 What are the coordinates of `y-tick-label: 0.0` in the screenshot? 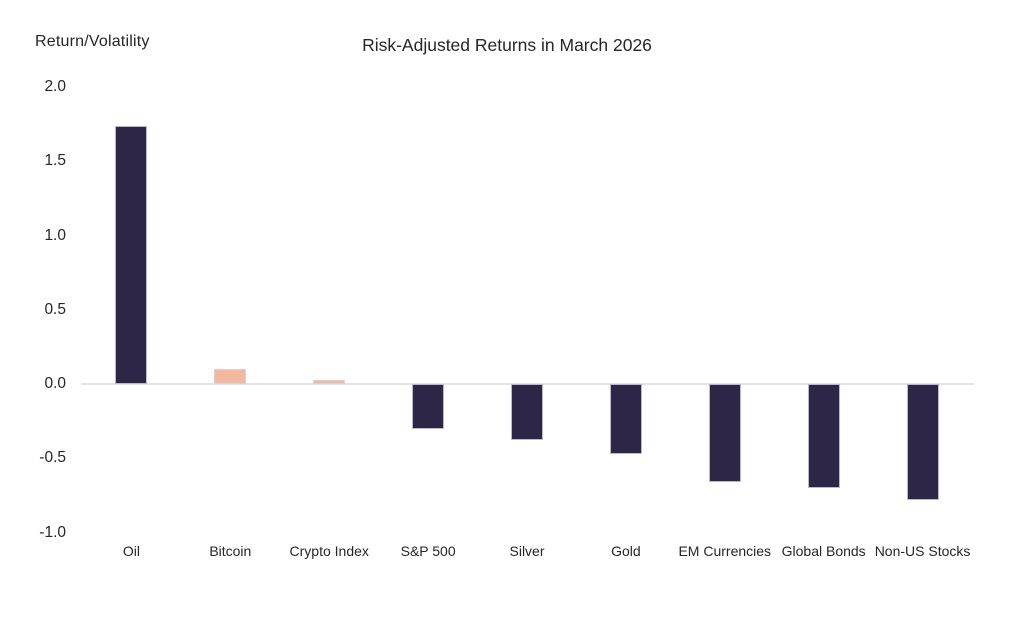 It's located at (55, 383).